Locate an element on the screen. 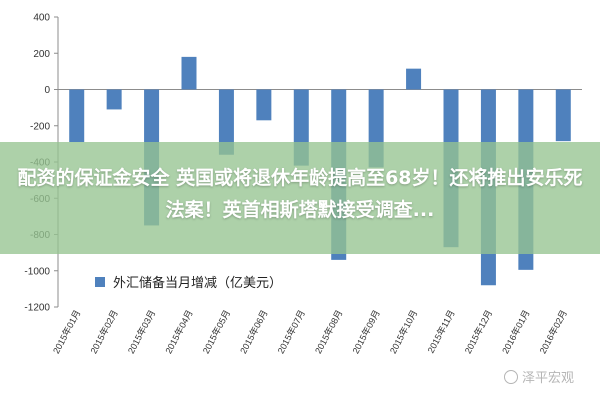 Image resolution: width=600 pixels, height=400 pixels. y-tick-label: -1000 is located at coordinates (37, 271).